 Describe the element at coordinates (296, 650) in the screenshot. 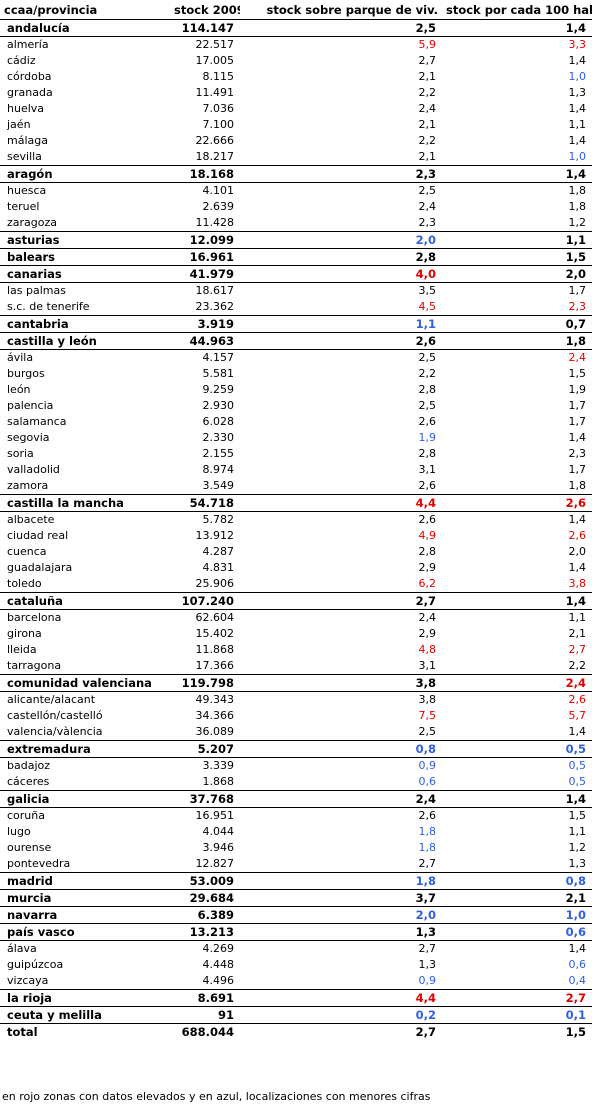

I see `province-row: lleida 11.868 4,8 2,7` at that location.